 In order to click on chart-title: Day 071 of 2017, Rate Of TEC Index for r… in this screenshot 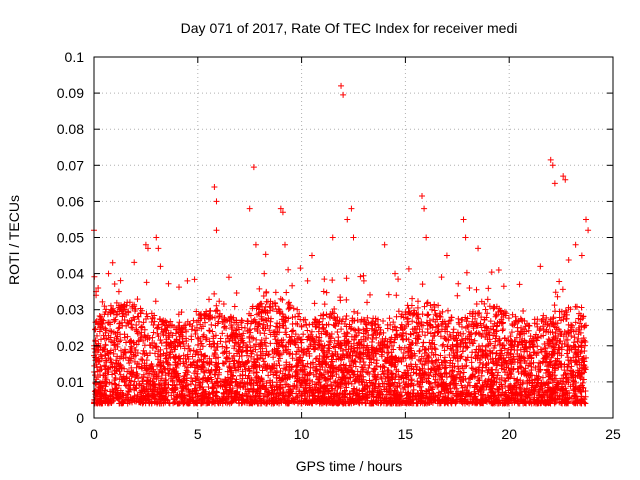, I will do `click(349, 28)`.